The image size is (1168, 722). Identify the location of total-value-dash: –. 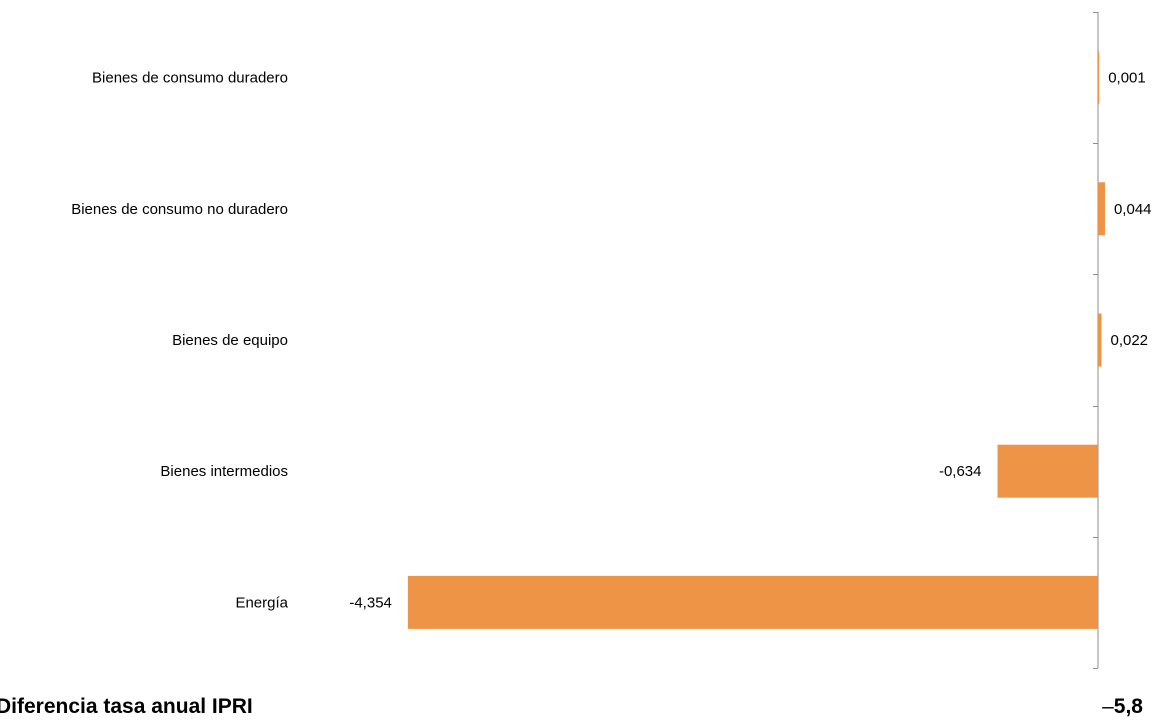
(1108, 706).